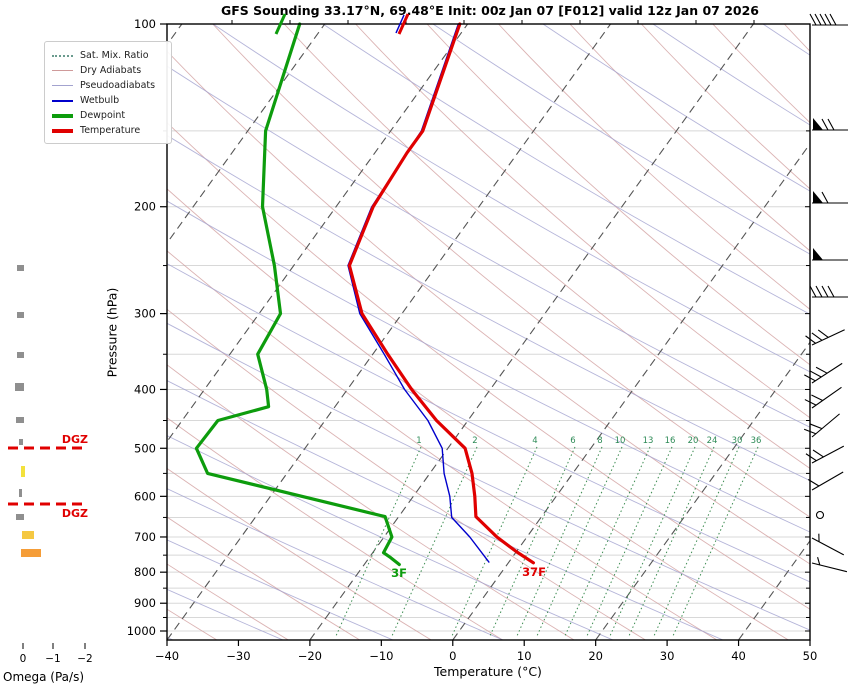 The width and height of the screenshot is (857, 693). Describe the element at coordinates (670, 441) in the screenshot. I see `mixing-ratio-label: 16` at that location.